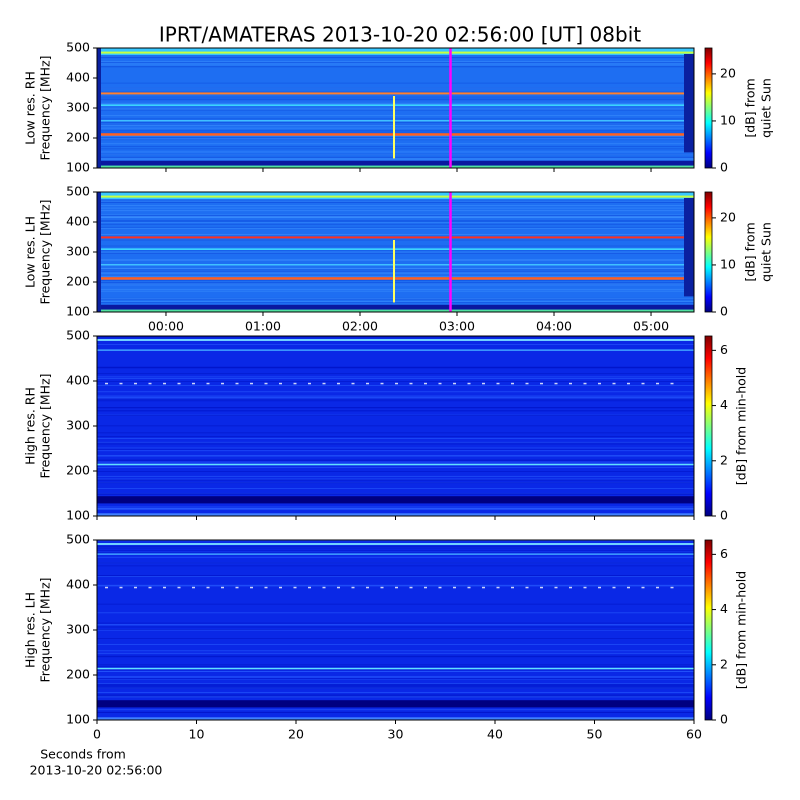  Describe the element at coordinates (166, 326) in the screenshot. I see `x-tick-label: 00:00` at that location.